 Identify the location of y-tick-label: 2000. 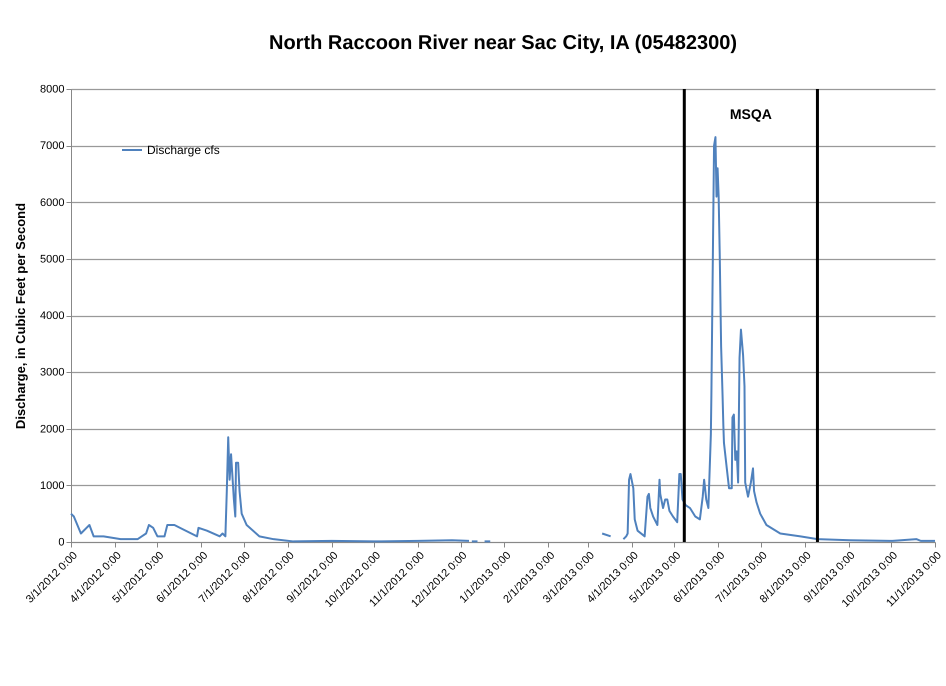
(52, 429).